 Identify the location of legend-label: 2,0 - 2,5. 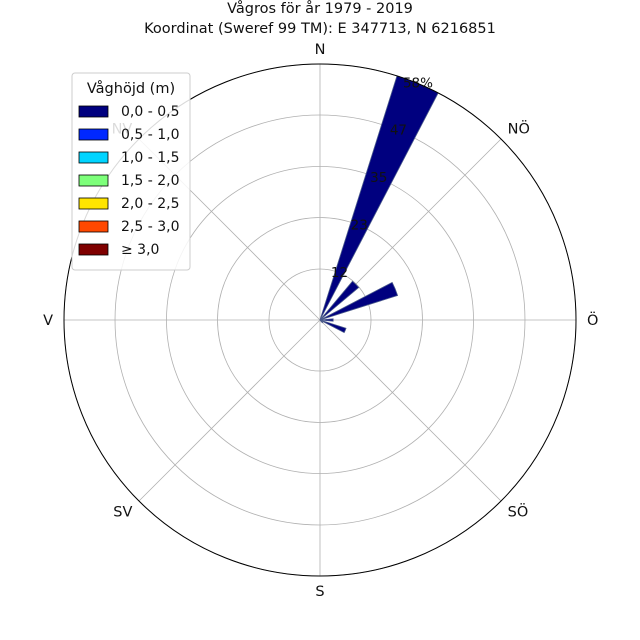
(150, 204).